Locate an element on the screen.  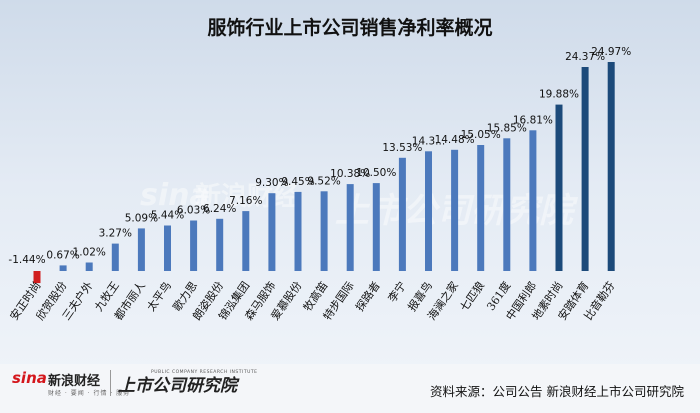
value-label-20: 19.88% is located at coordinates (559, 95).